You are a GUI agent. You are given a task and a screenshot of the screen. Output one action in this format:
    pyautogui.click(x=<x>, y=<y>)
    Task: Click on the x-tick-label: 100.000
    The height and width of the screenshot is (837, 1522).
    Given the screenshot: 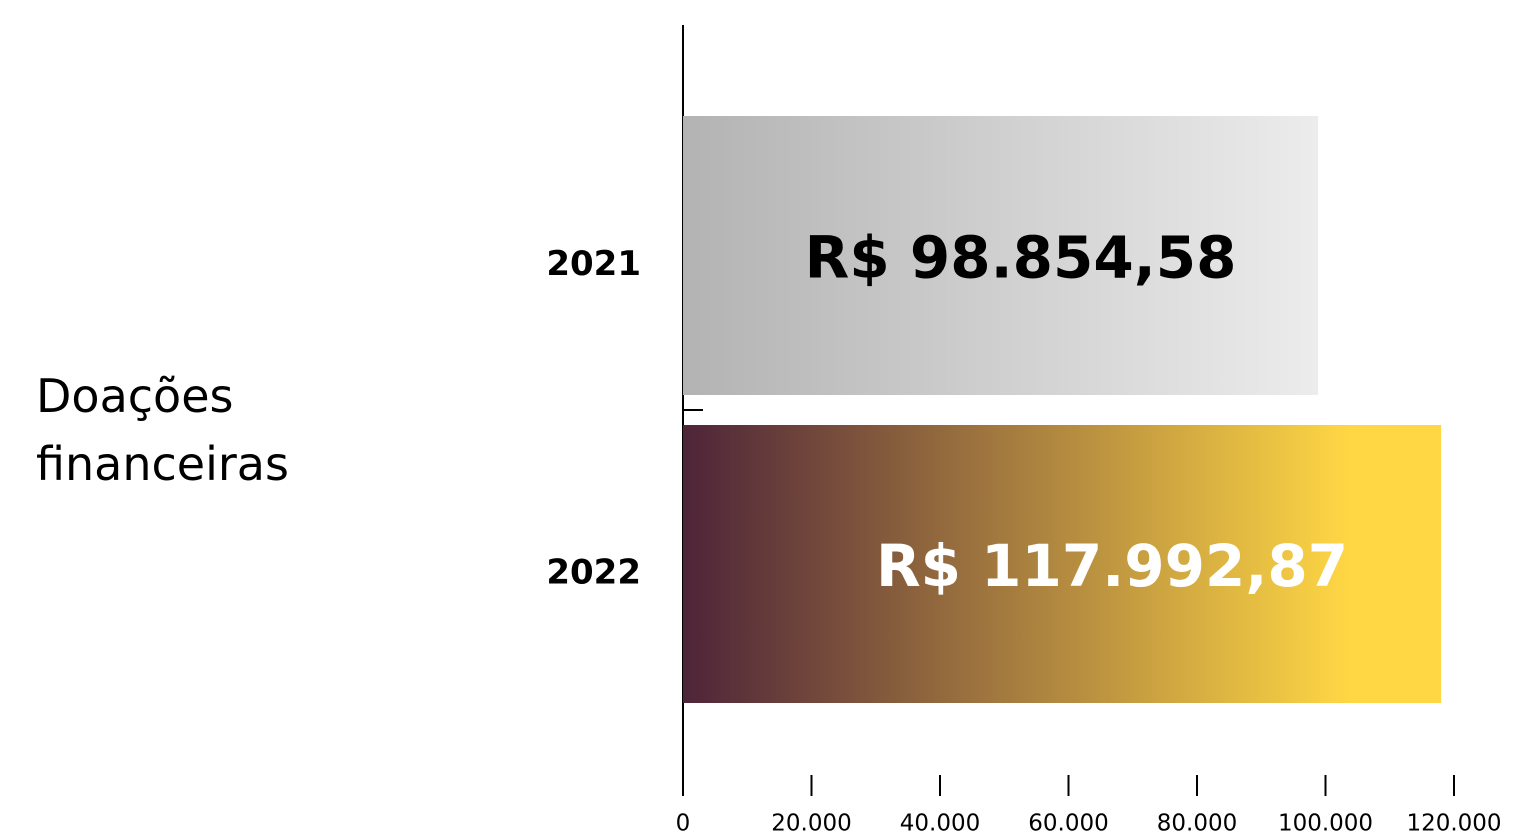 What is the action you would take?
    pyautogui.click(x=1325, y=824)
    